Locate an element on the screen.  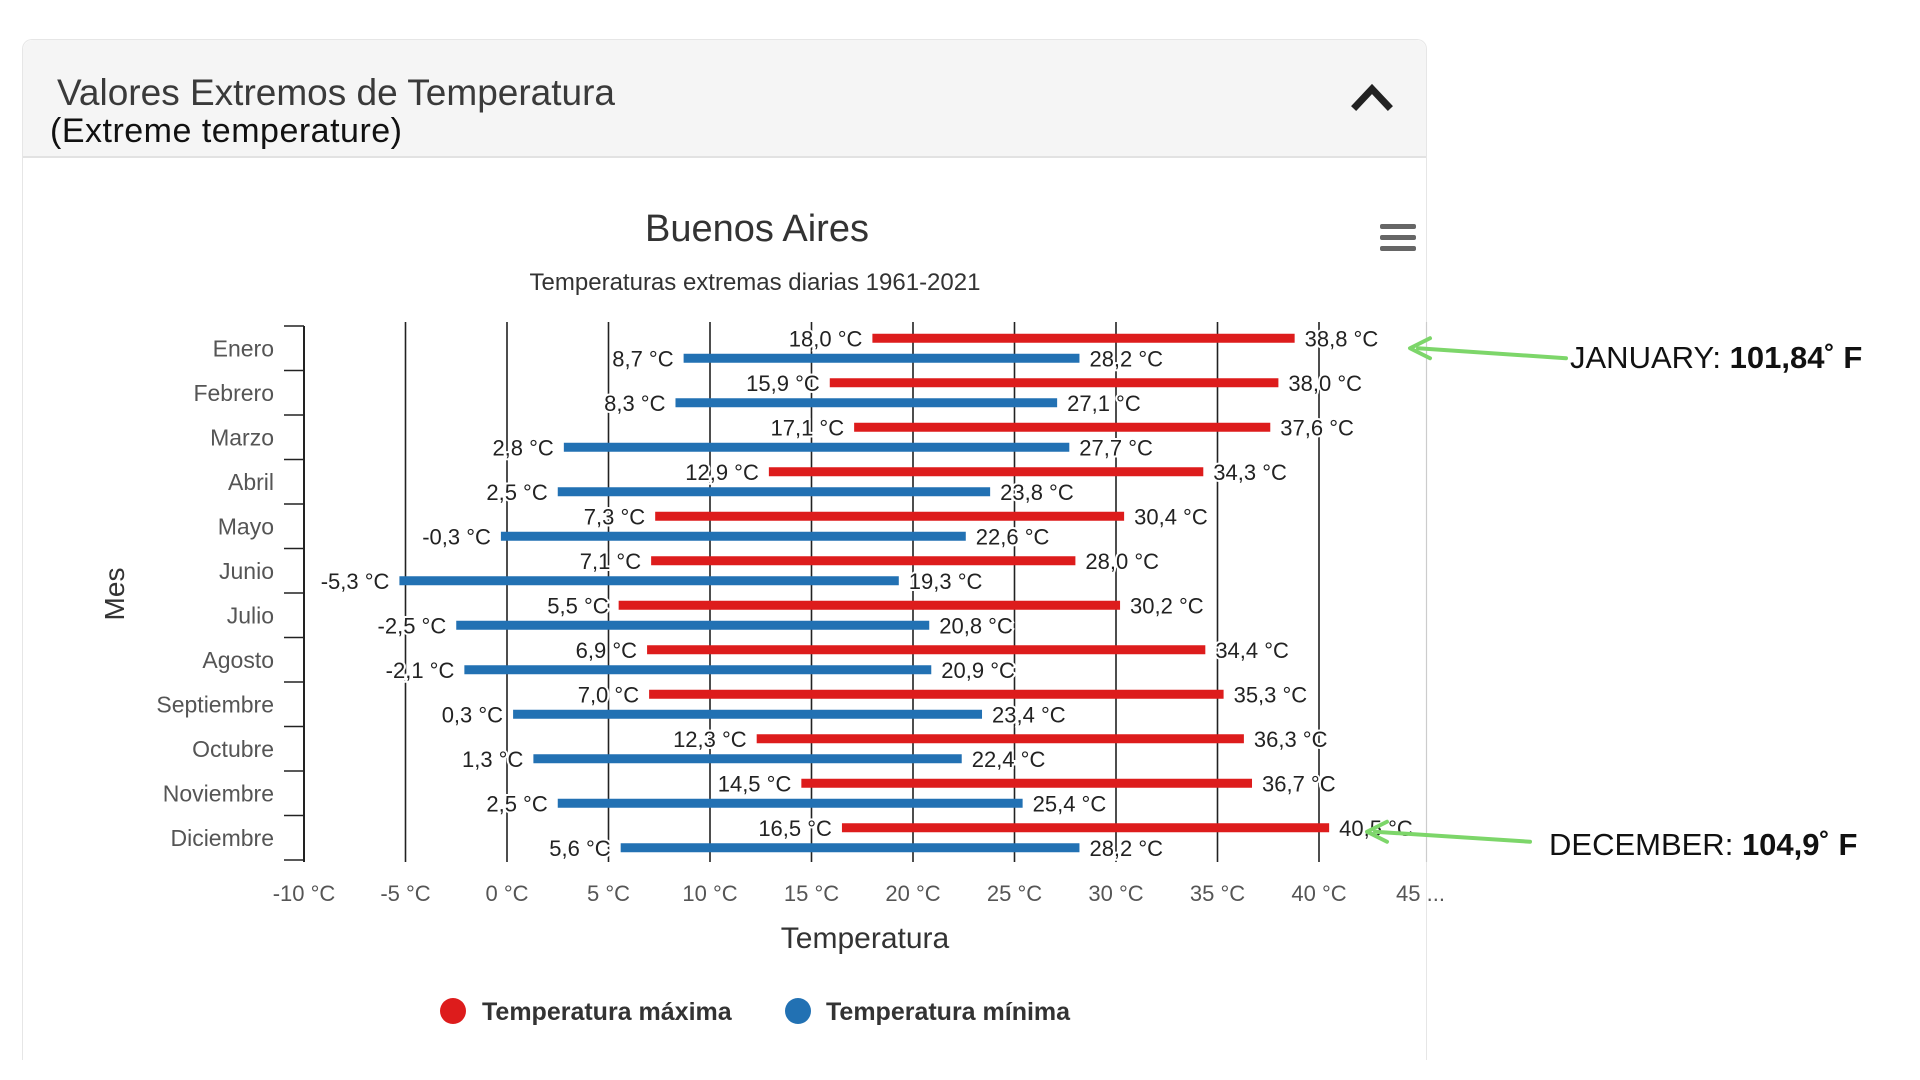
category-label: Julio is located at coordinates (250, 615).